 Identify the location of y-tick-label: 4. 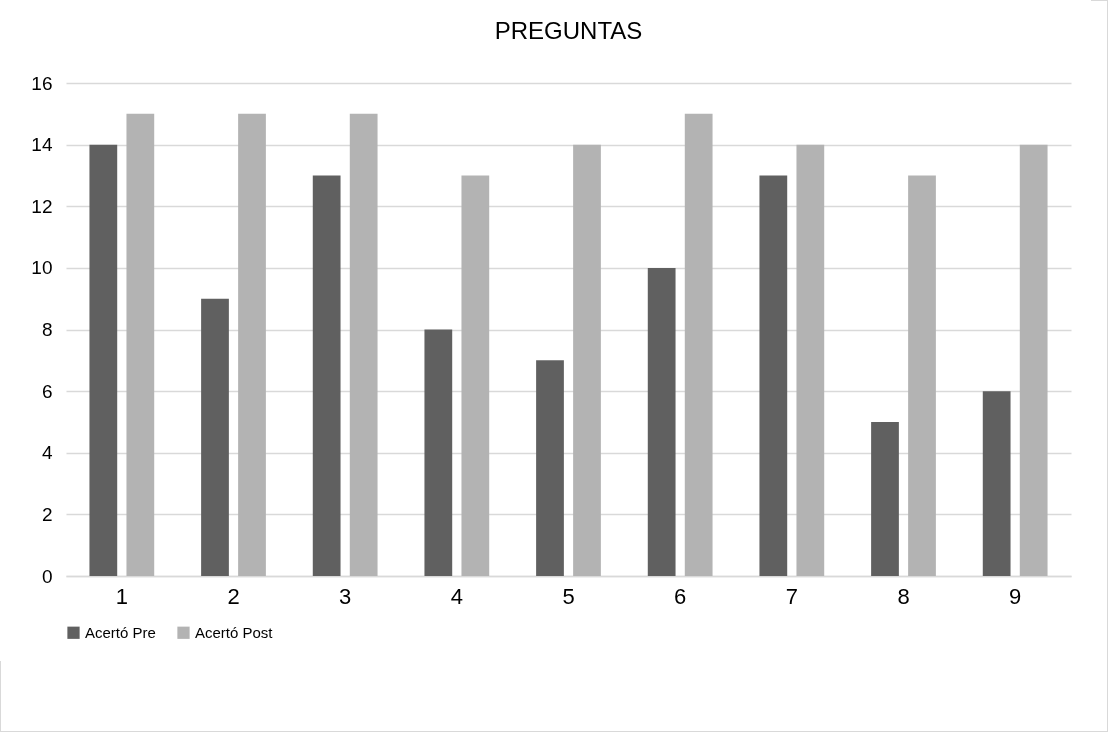
(47, 453).